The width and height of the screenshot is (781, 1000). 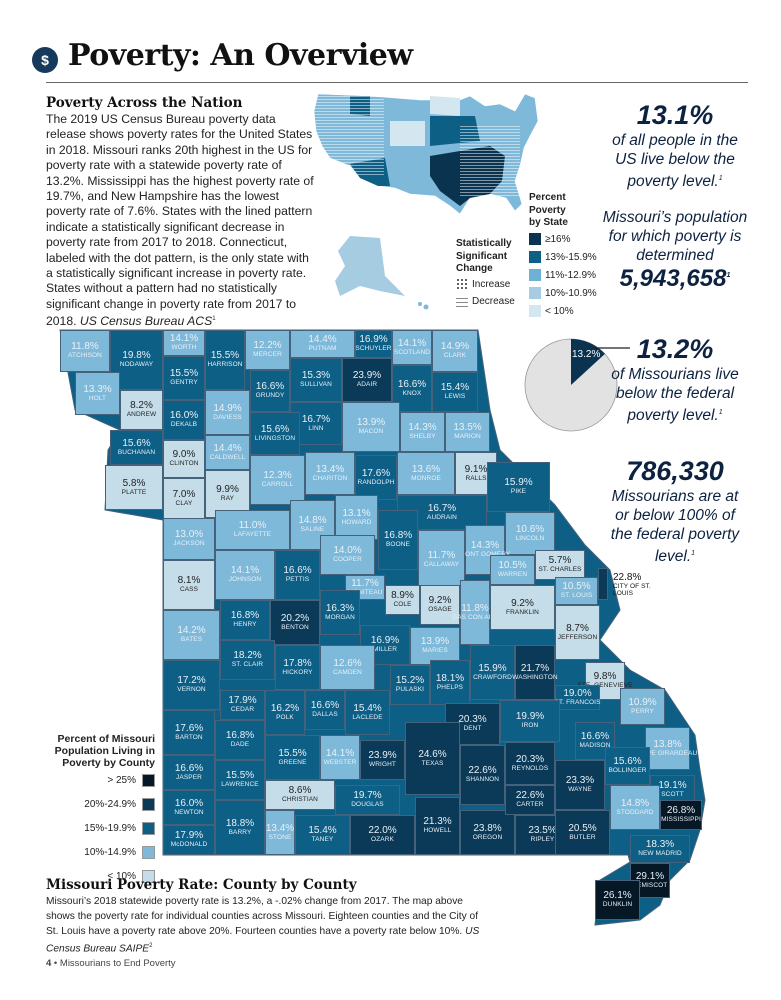 What do you see at coordinates (356, 513) in the screenshot?
I see `county-rate: 13.1%` at bounding box center [356, 513].